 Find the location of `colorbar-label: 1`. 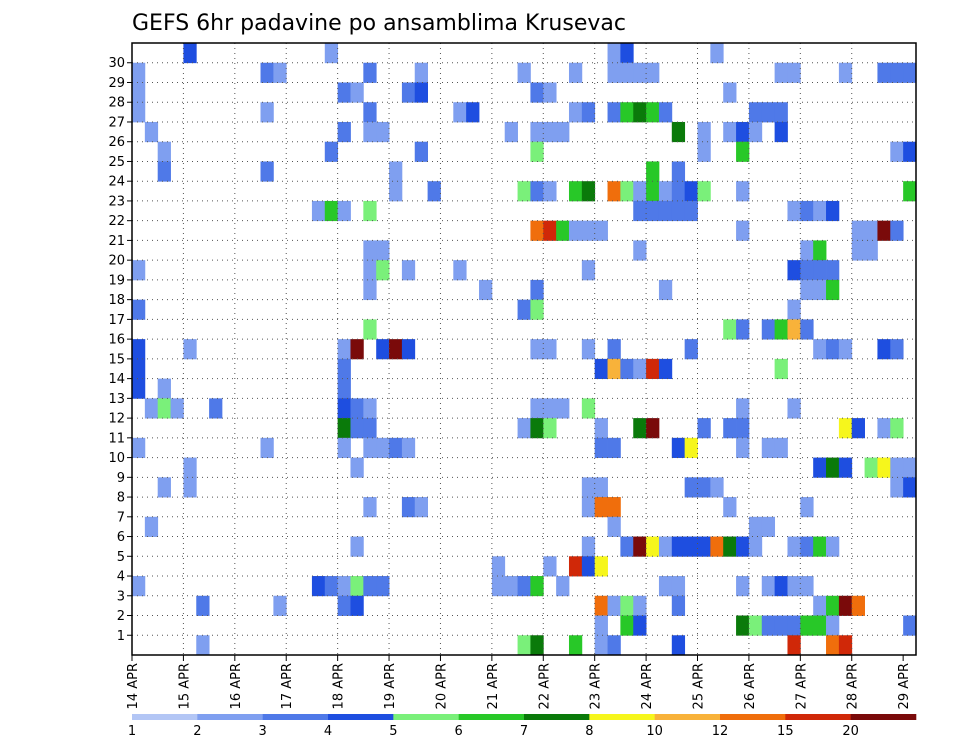

colorbar-label: 1 is located at coordinates (132, 731).